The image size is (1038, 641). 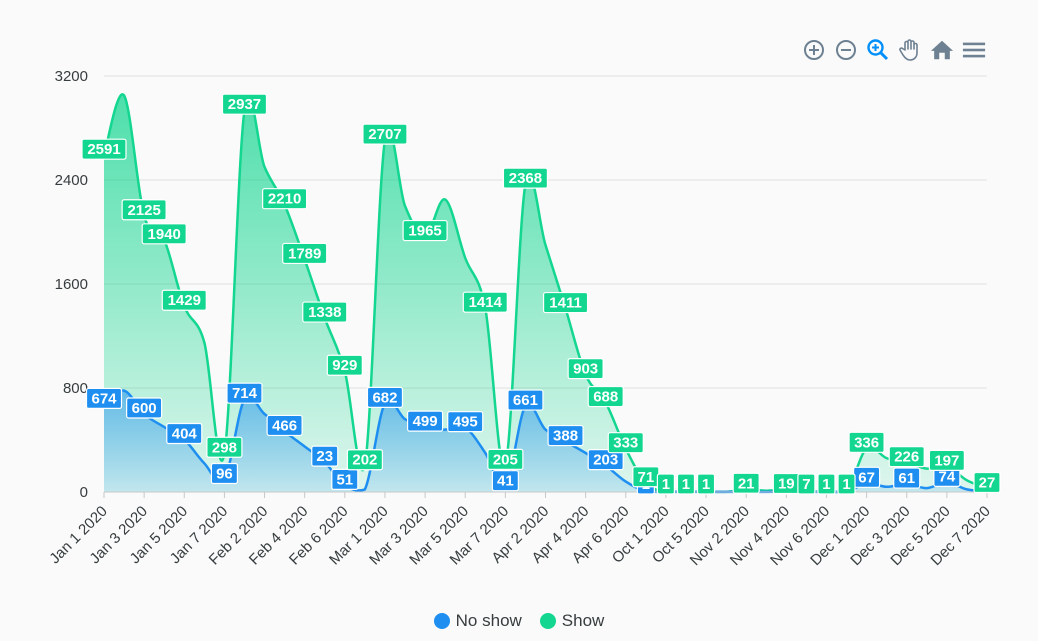 I want to click on data-label-text: 2591, so click(x=103, y=149).